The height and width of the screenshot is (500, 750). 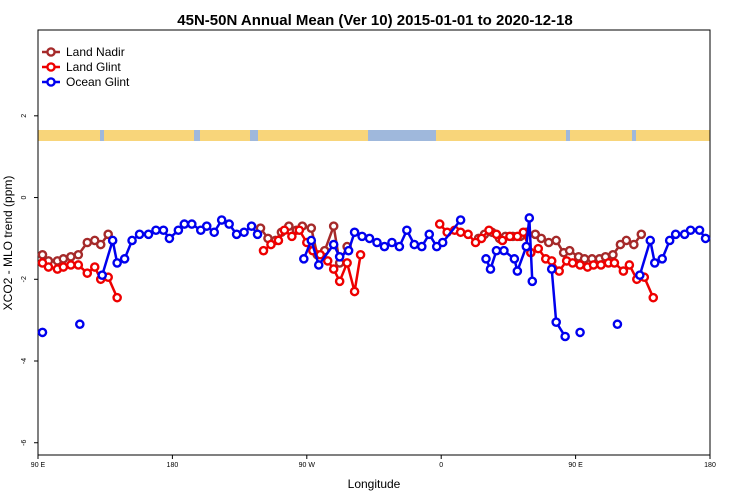 What do you see at coordinates (374, 135) in the screenshot?
I see `ocean-strip` at bounding box center [374, 135].